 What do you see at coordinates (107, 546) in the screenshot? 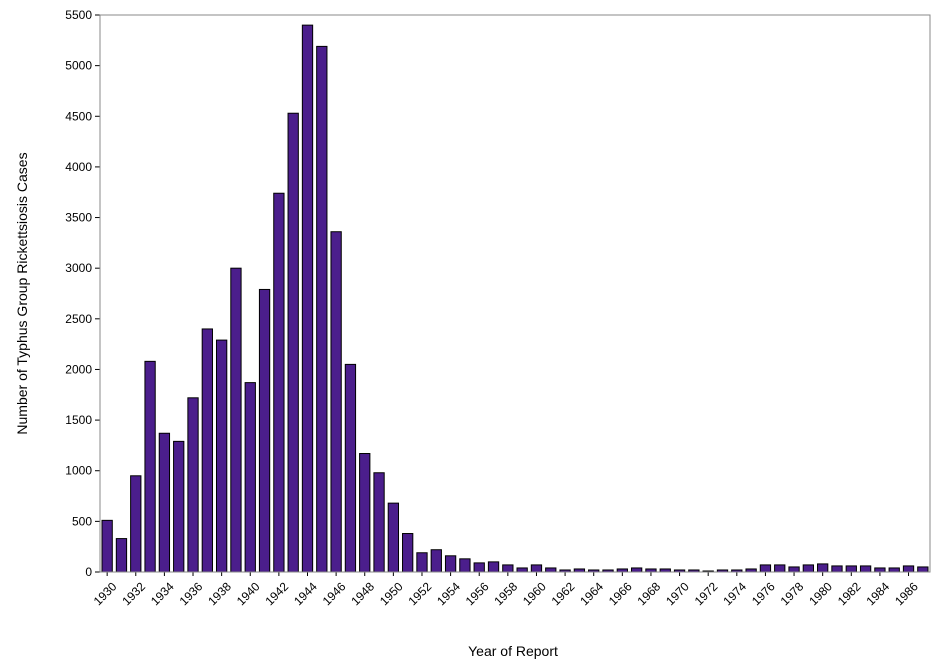
I see `bar-1930` at bounding box center [107, 546].